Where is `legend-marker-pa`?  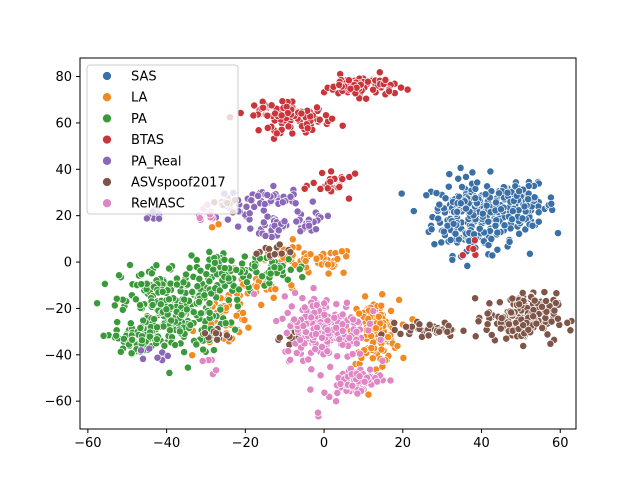 legend-marker-pa is located at coordinates (107, 118).